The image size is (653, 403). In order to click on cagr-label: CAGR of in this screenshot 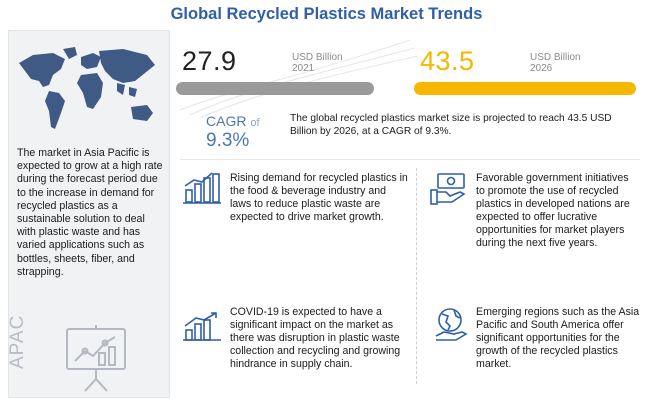, I will do `click(233, 121)`.